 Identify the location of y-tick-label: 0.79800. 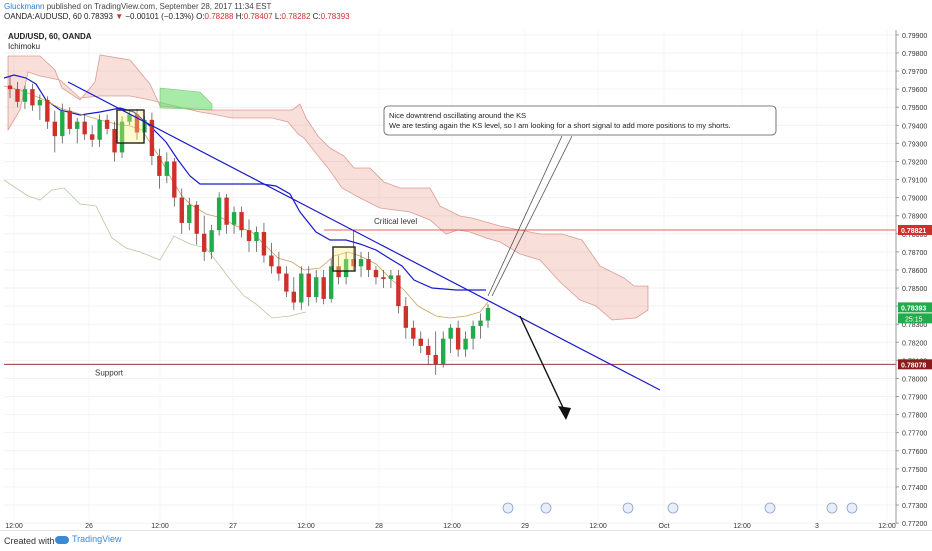
(914, 54).